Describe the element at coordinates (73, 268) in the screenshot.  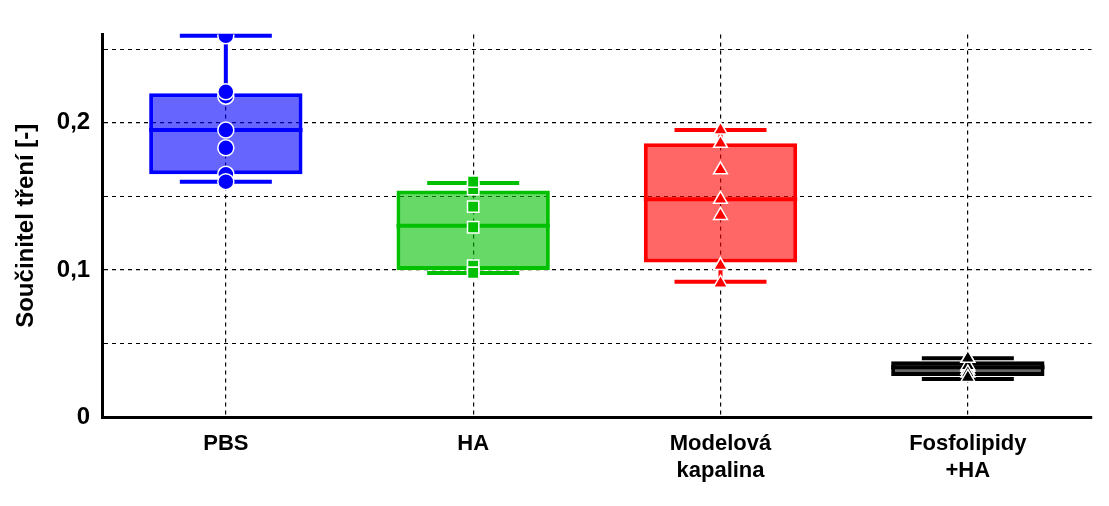
I see `y-tick-label: 0,1` at that location.